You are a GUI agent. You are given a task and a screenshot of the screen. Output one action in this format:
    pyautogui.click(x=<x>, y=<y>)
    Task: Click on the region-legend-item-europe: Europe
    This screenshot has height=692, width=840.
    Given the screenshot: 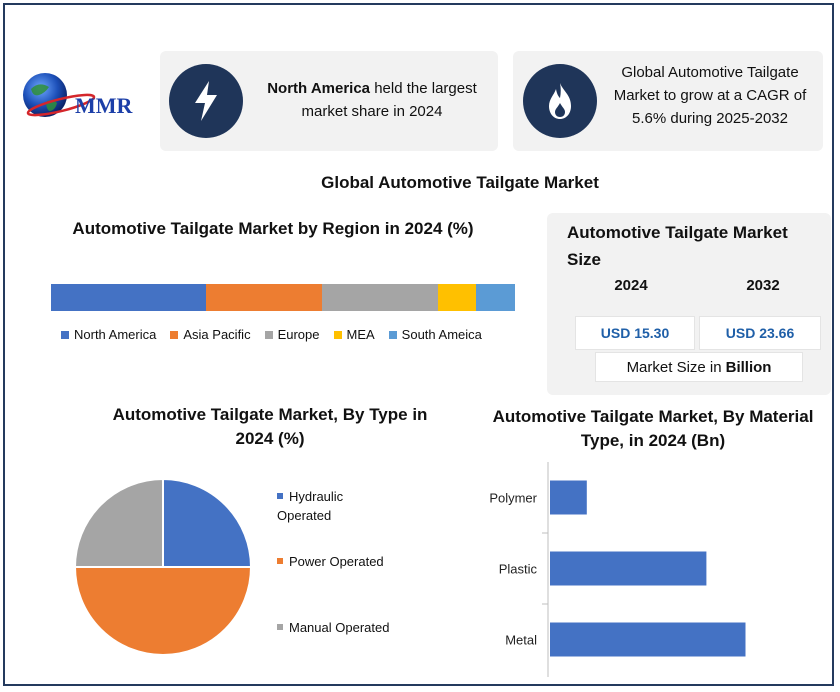 What is the action you would take?
    pyautogui.click(x=292, y=334)
    